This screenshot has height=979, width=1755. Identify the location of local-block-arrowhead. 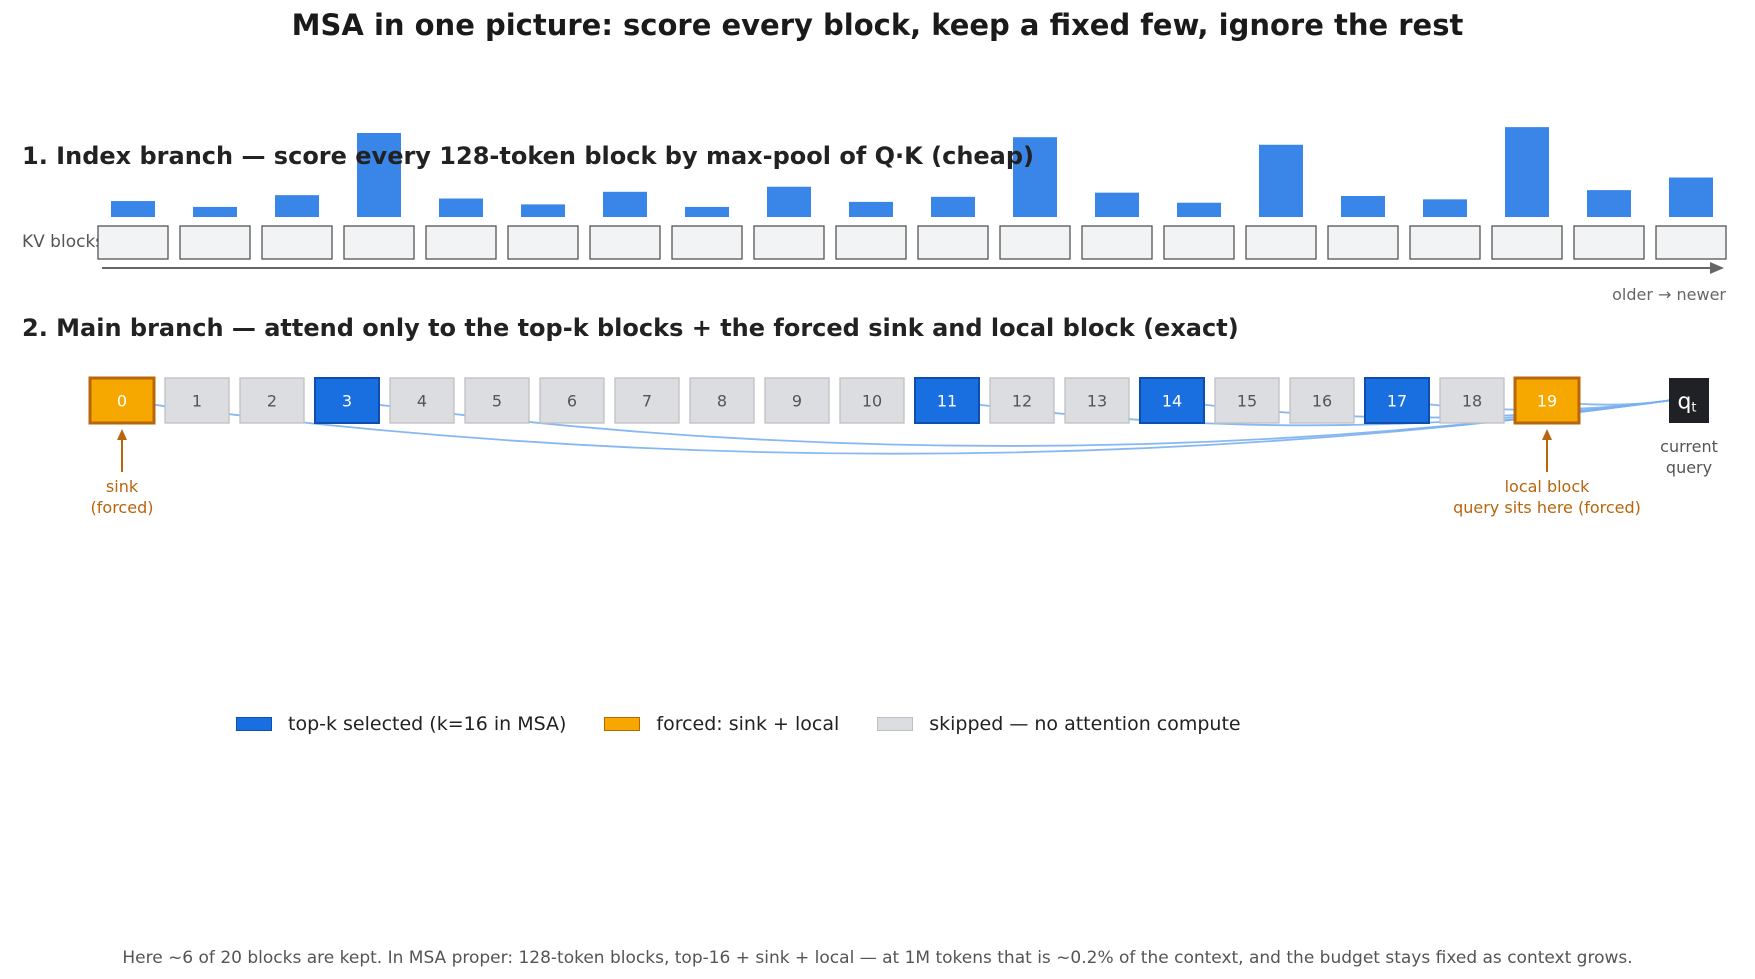
(1547, 434).